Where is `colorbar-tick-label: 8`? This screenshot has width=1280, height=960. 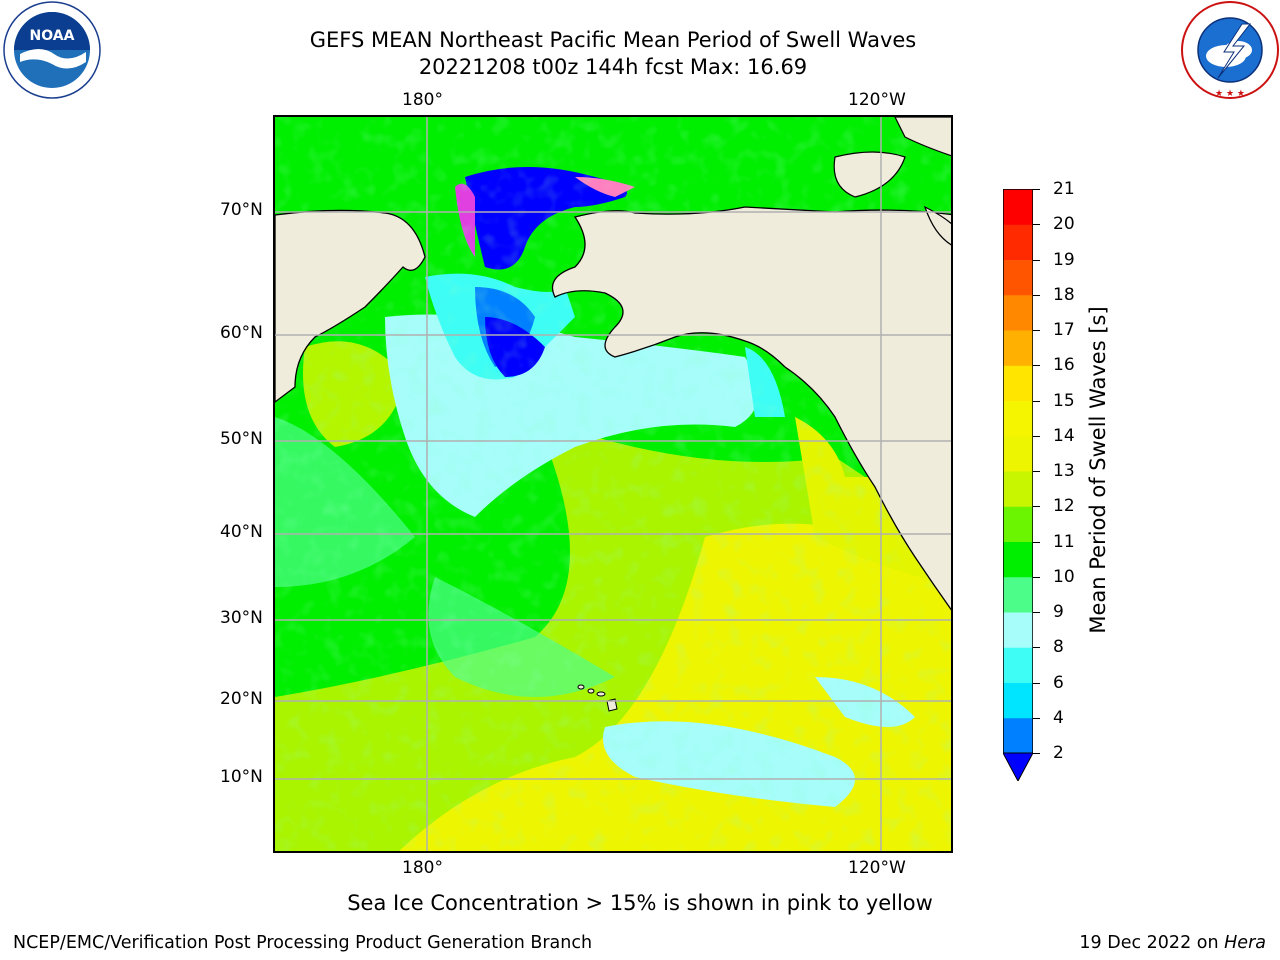
colorbar-tick-label: 8 is located at coordinates (1058, 647).